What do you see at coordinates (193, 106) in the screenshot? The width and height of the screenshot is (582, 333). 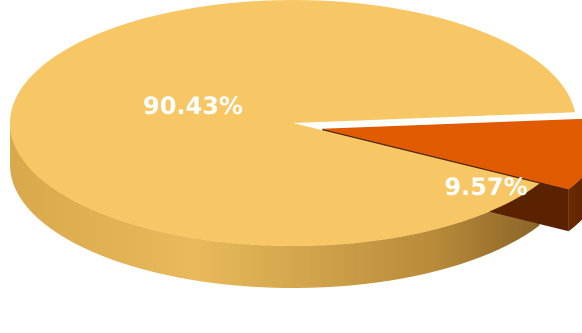 I see `slice-label-0: 90.43%` at bounding box center [193, 106].